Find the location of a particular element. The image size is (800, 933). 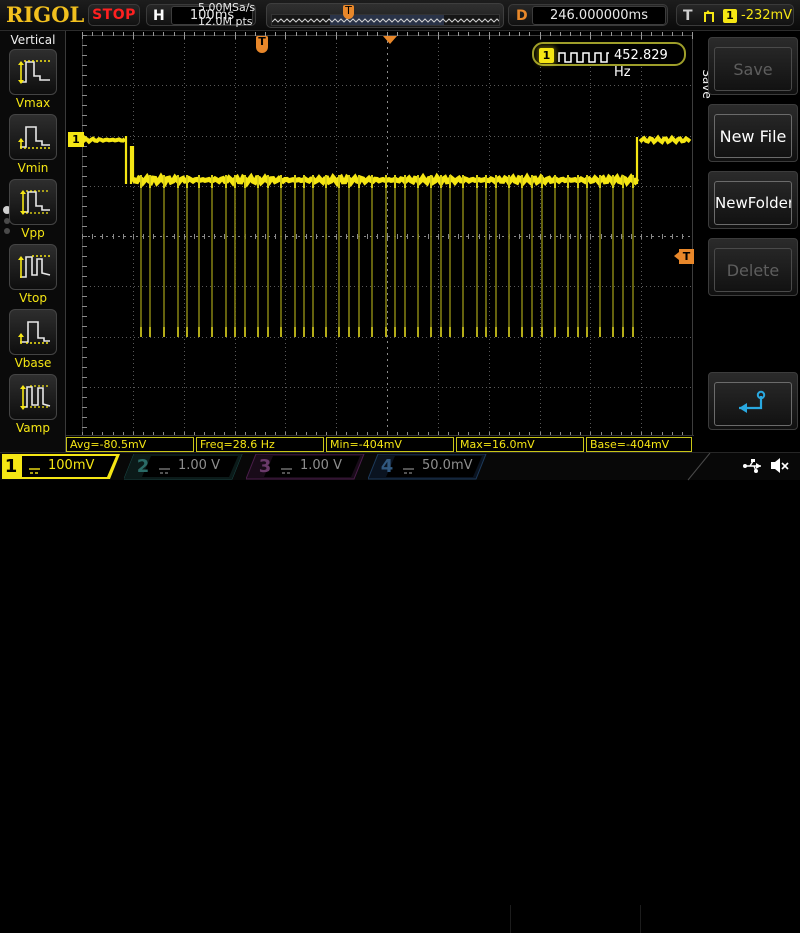

vtop-icon is located at coordinates (33, 267).